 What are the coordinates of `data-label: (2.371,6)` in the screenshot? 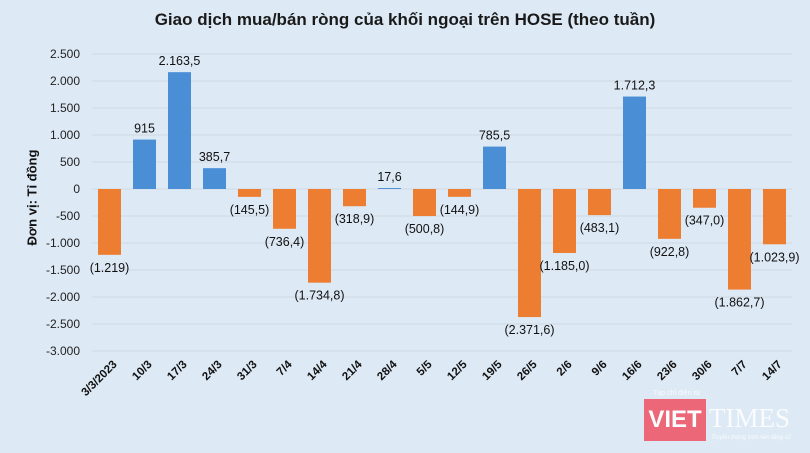 It's located at (529, 330).